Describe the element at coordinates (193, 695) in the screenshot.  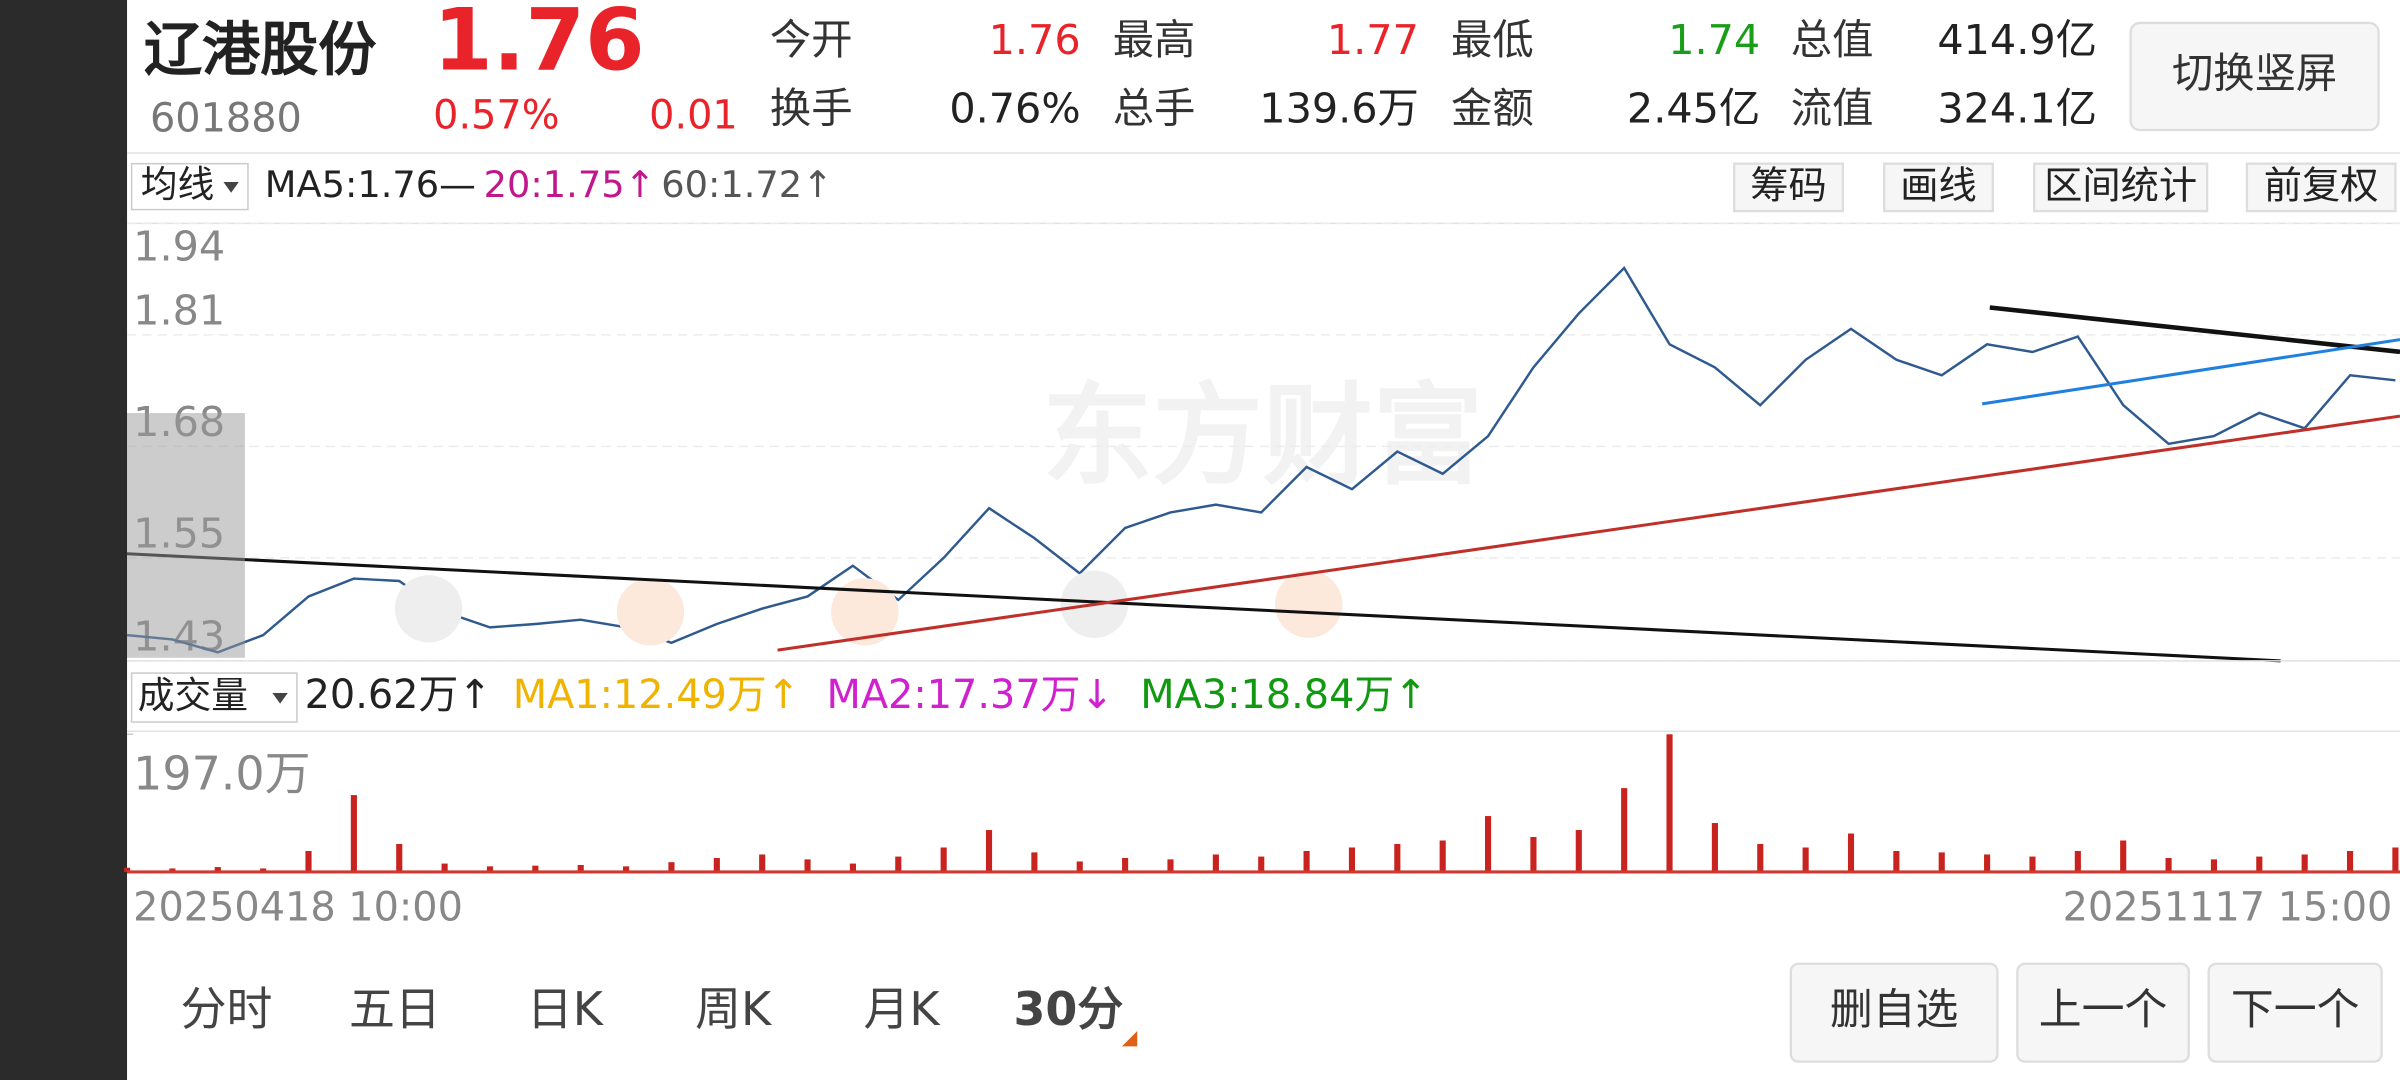
I see `volume-selector-label: 成交量` at that location.